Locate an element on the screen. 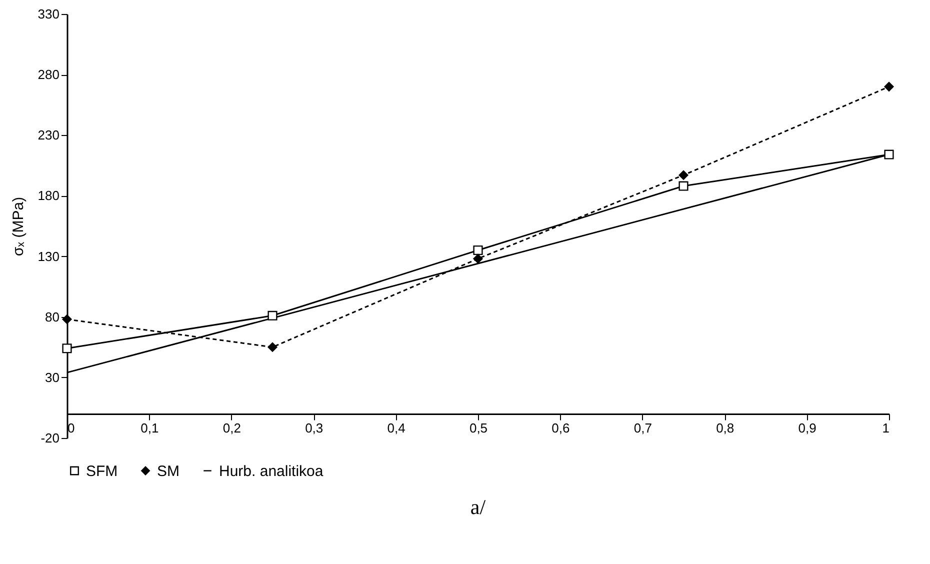 This screenshot has width=930, height=564. y-tick-label: 330 is located at coordinates (49, 14).